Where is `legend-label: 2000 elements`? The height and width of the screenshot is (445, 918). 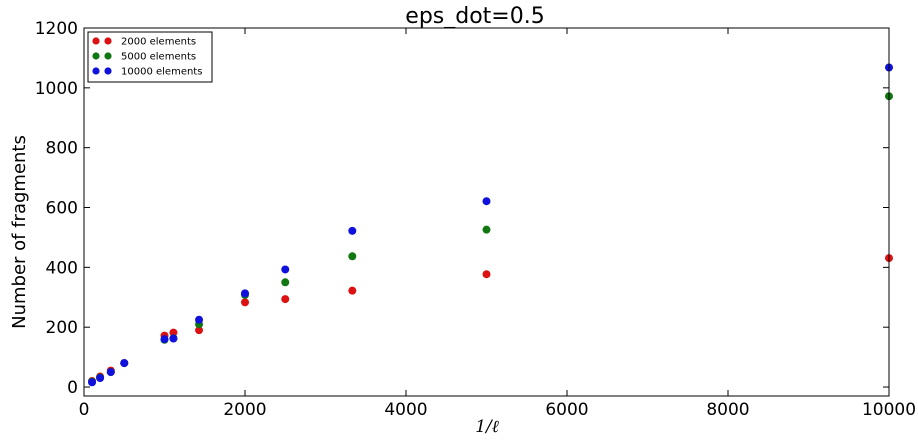 legend-label: 2000 elements is located at coordinates (158, 42).